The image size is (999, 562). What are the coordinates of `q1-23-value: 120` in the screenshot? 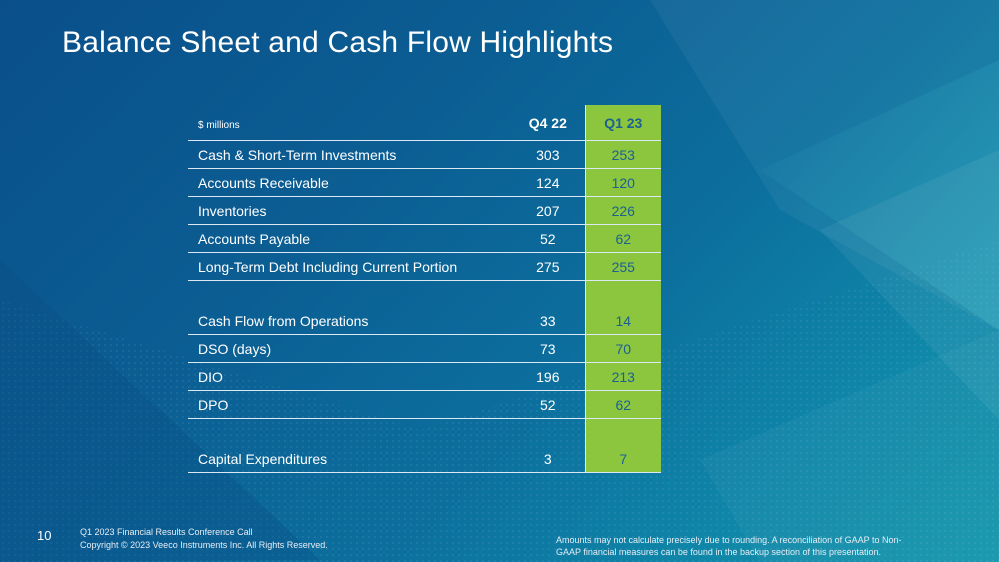 It's located at (623, 182).